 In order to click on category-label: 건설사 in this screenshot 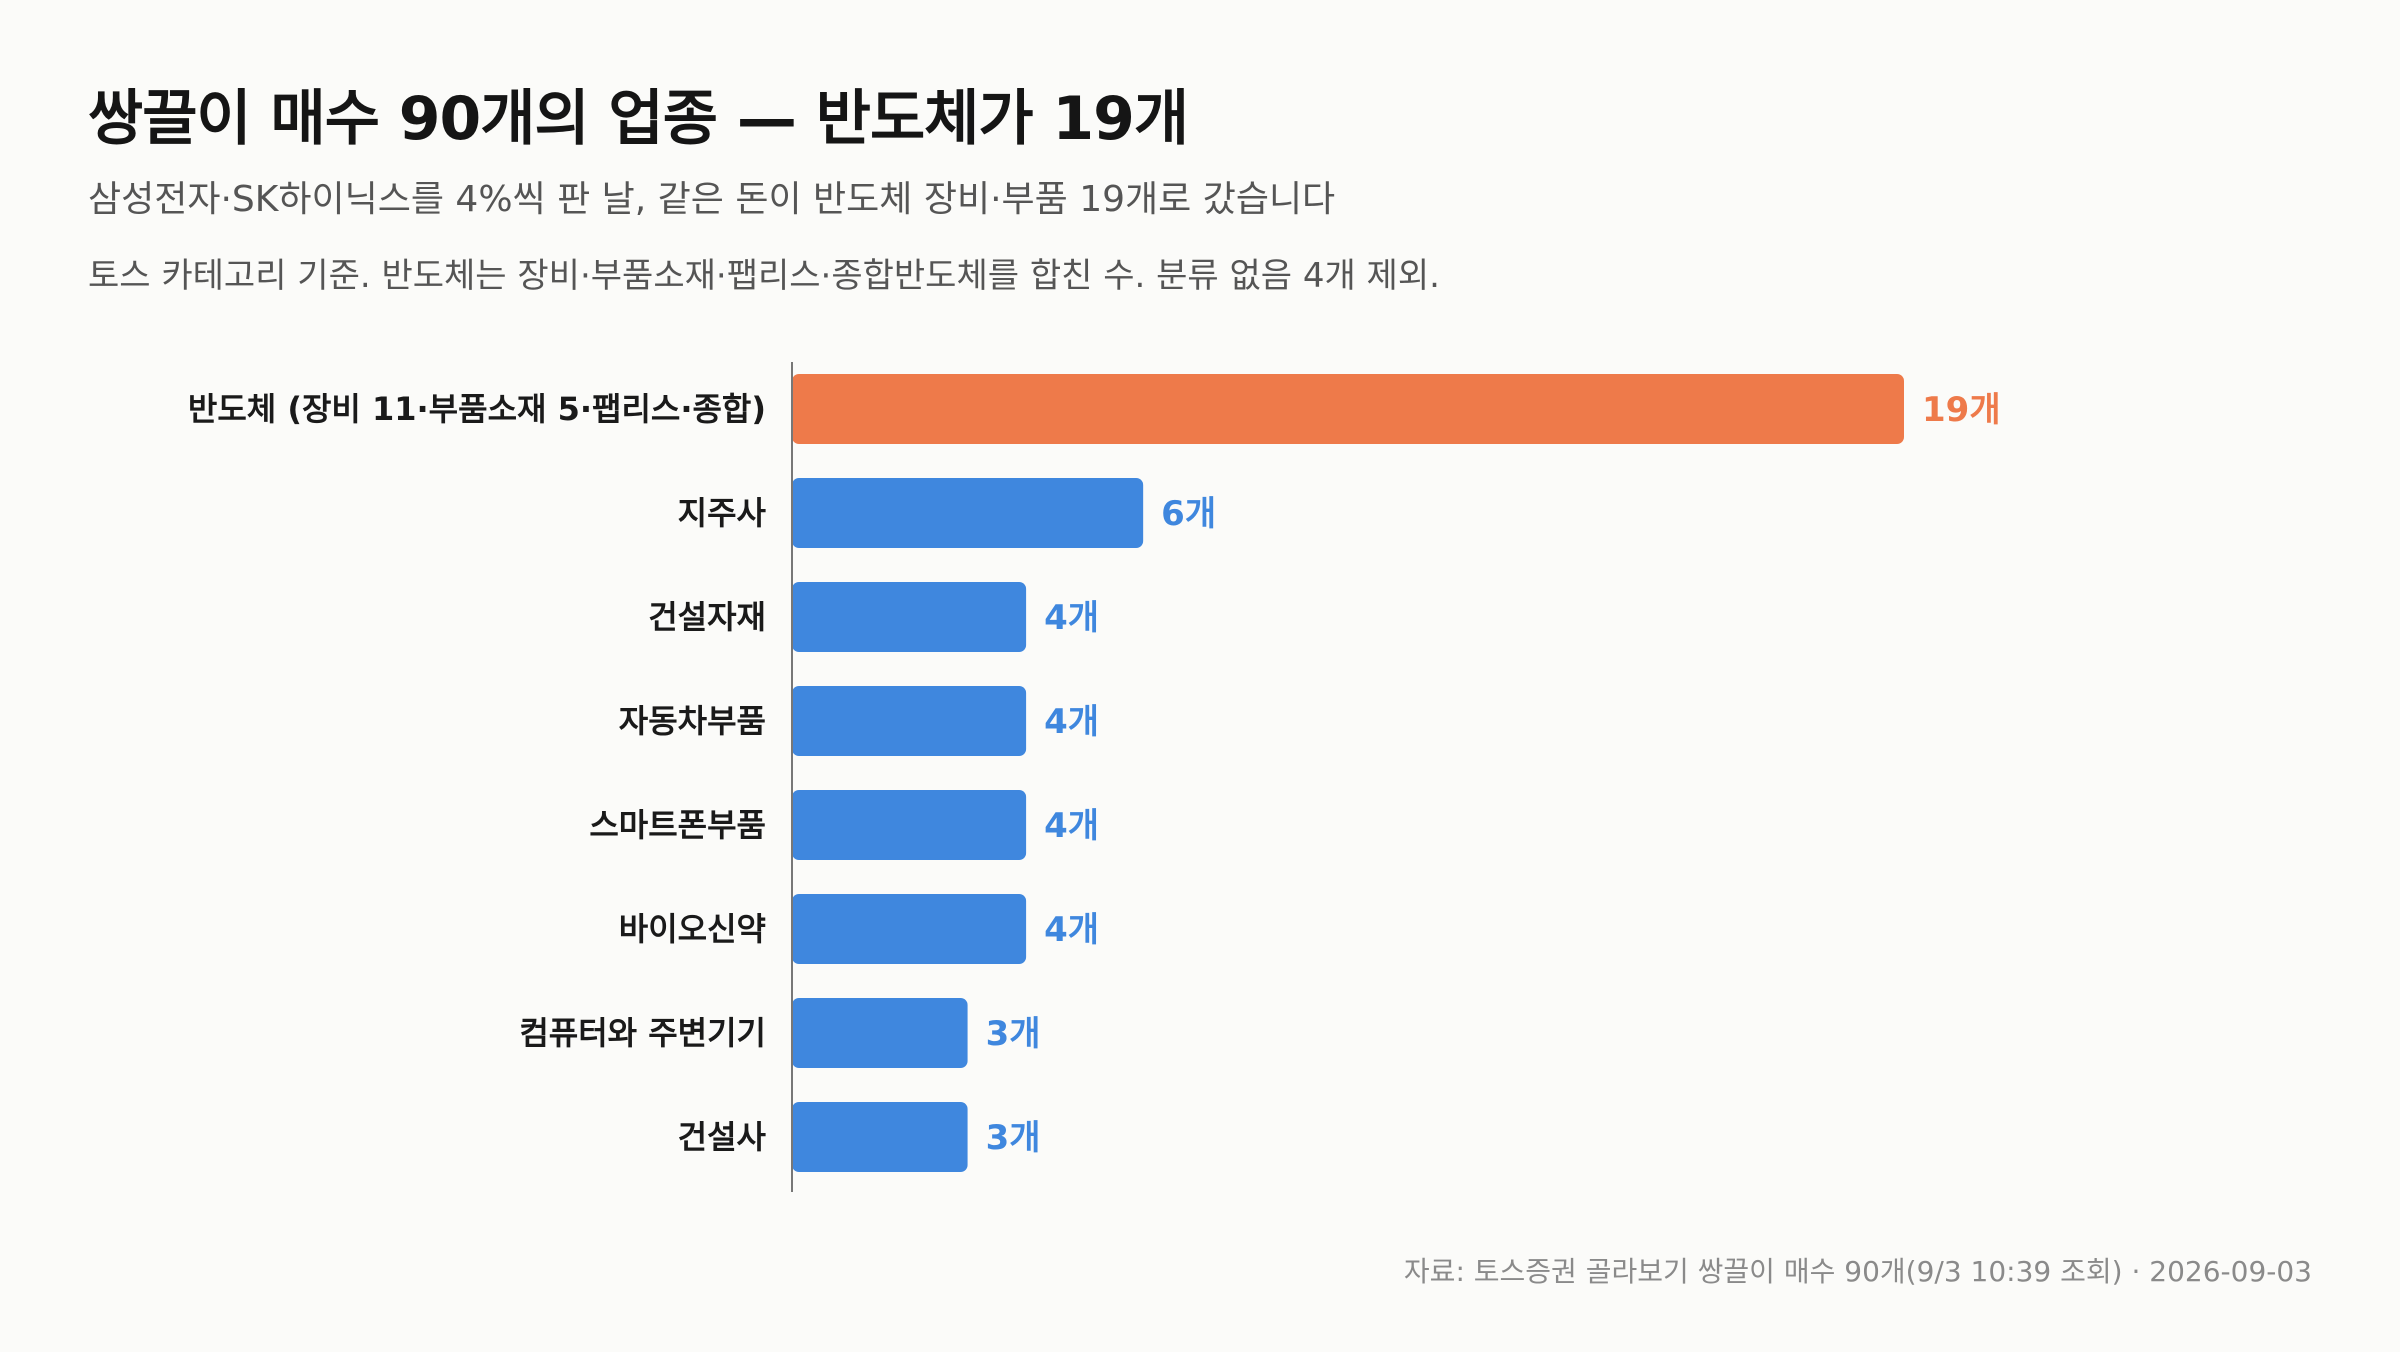, I will do `click(722, 1137)`.